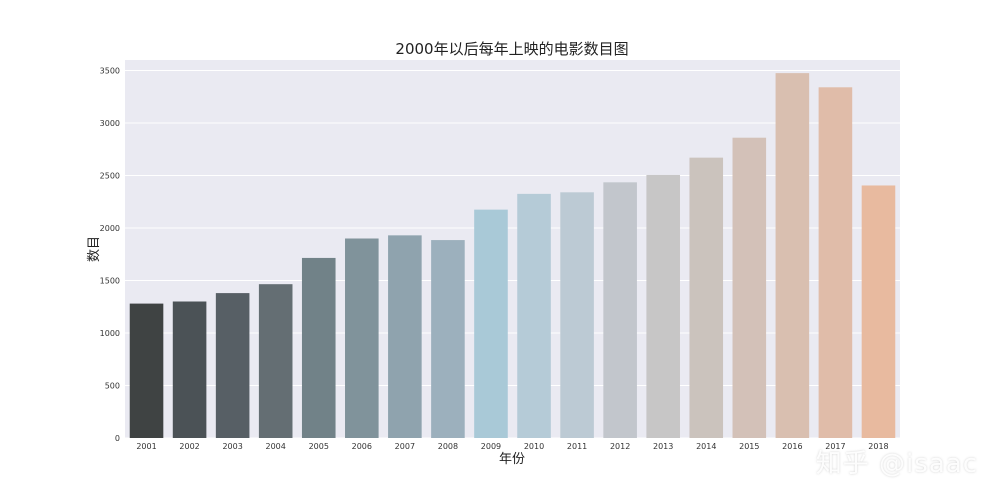 This screenshot has height=500, width=1000. Describe the element at coordinates (620, 310) in the screenshot. I see `bar-2012` at that location.